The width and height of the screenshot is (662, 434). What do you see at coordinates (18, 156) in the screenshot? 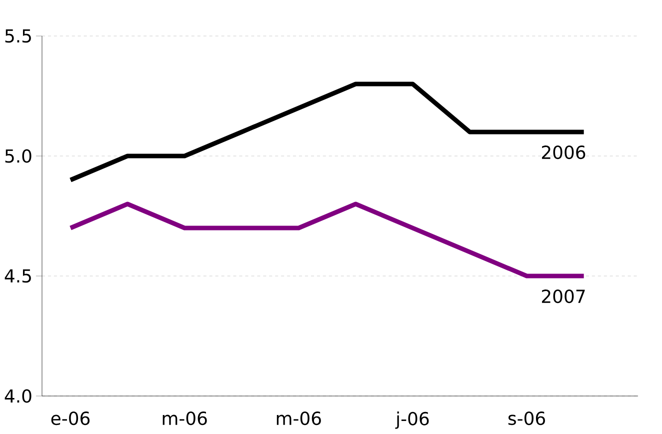
I see `y-tick-label: 5.0` at bounding box center [18, 156].